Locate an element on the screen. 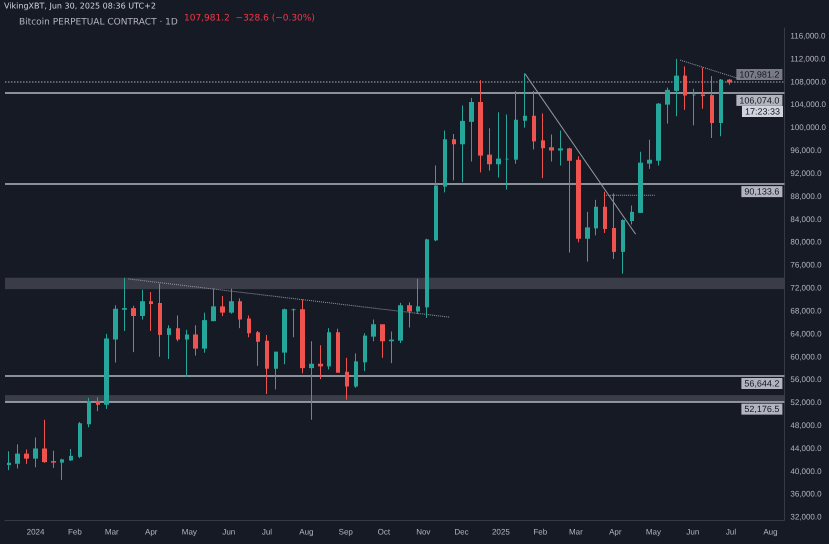  y-tick-label: 32,000.0 is located at coordinates (806, 517).